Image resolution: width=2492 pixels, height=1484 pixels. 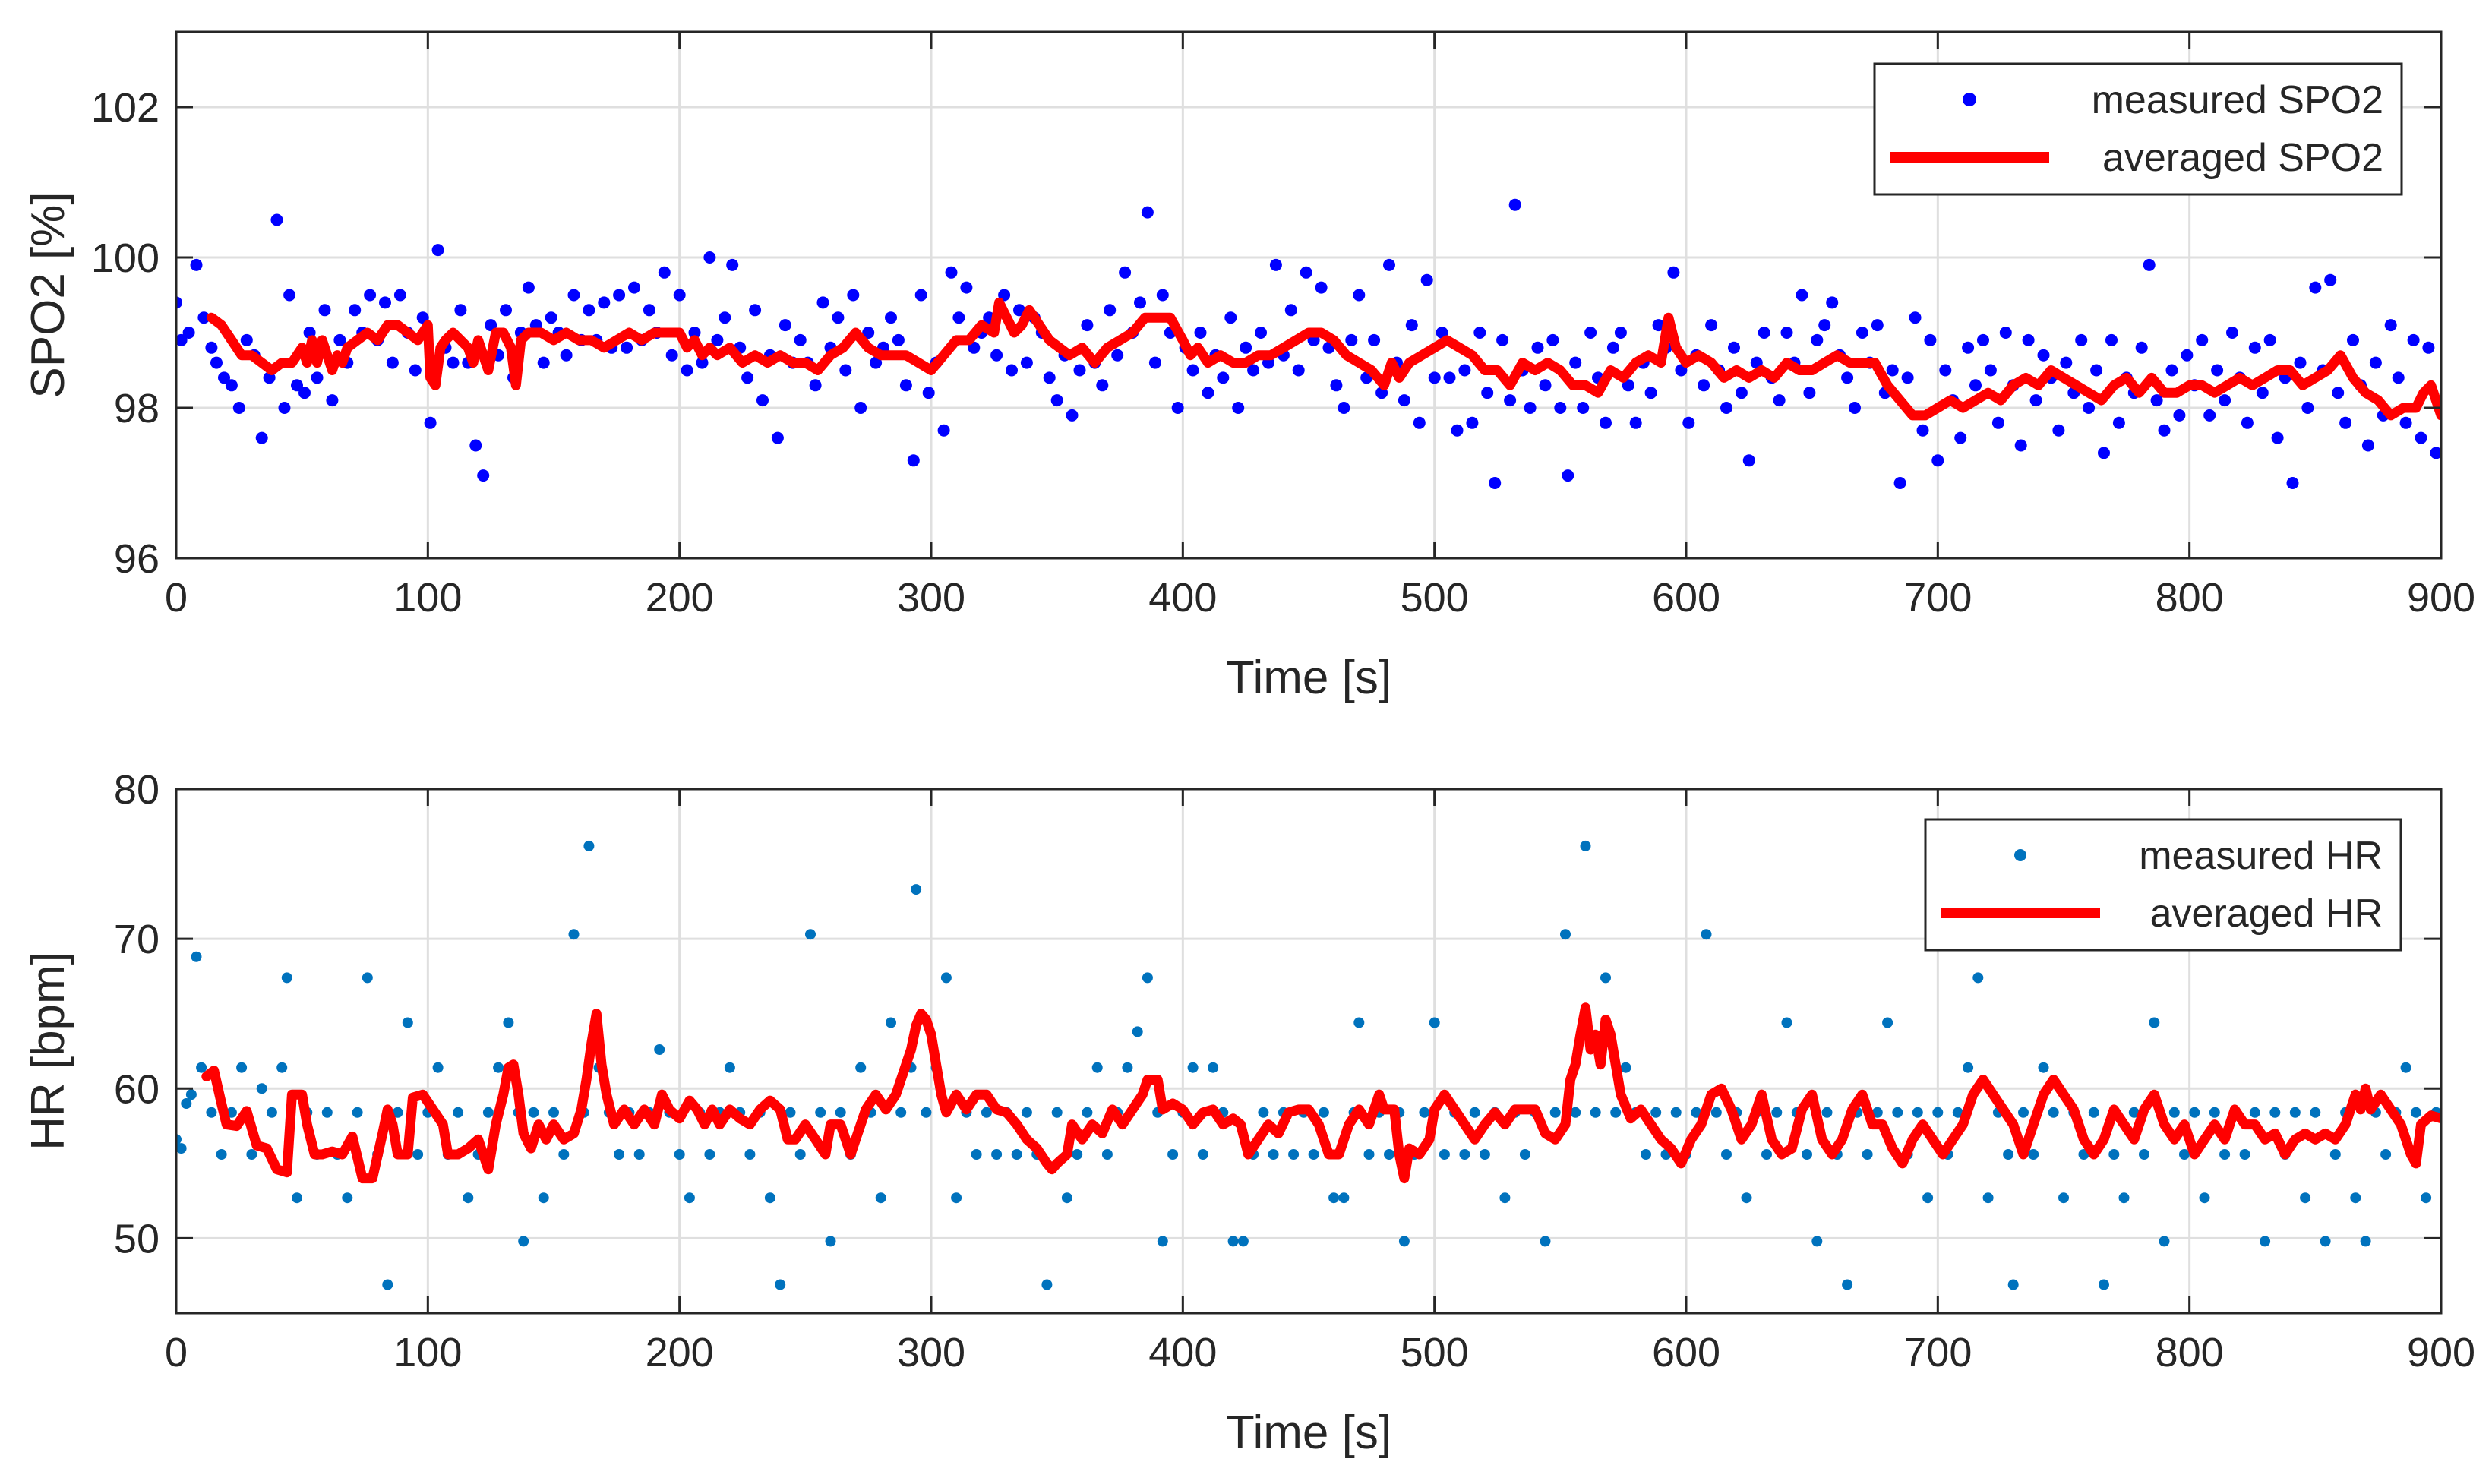 What do you see at coordinates (680, 1352) in the screenshot?
I see `x-tick-label: 200` at bounding box center [680, 1352].